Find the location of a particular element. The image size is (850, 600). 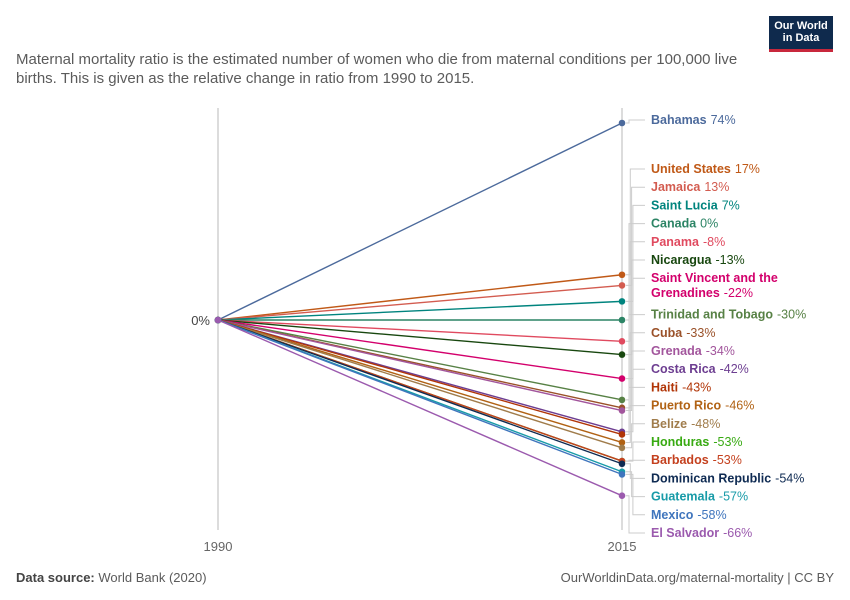

series-label-dominican-republic: Dominican Republic -54% is located at coordinates (727, 478).